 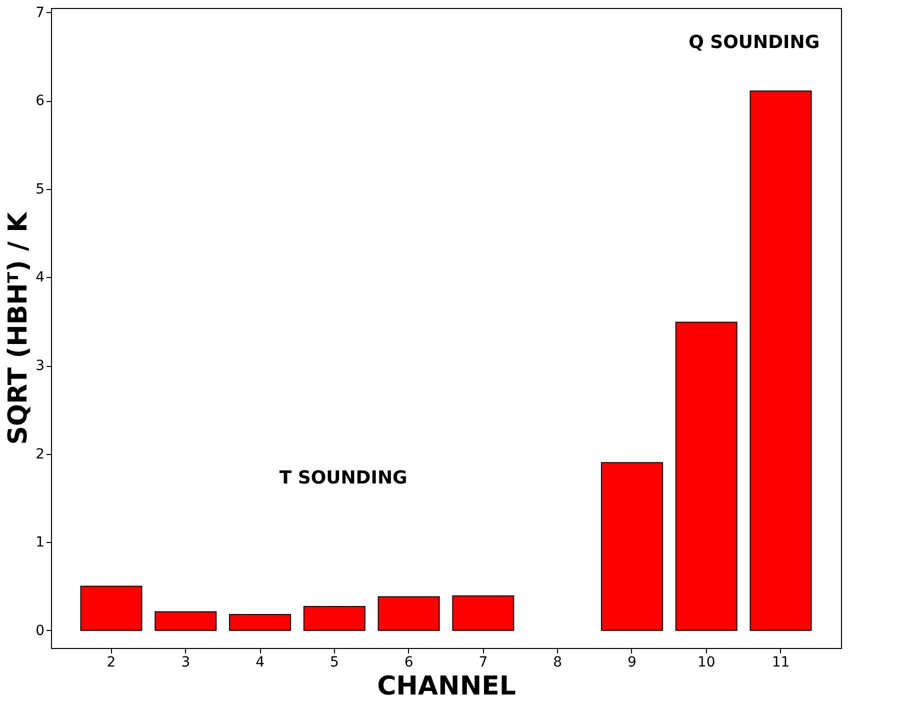 What do you see at coordinates (185, 662) in the screenshot?
I see `x-tick-label: 3` at bounding box center [185, 662].